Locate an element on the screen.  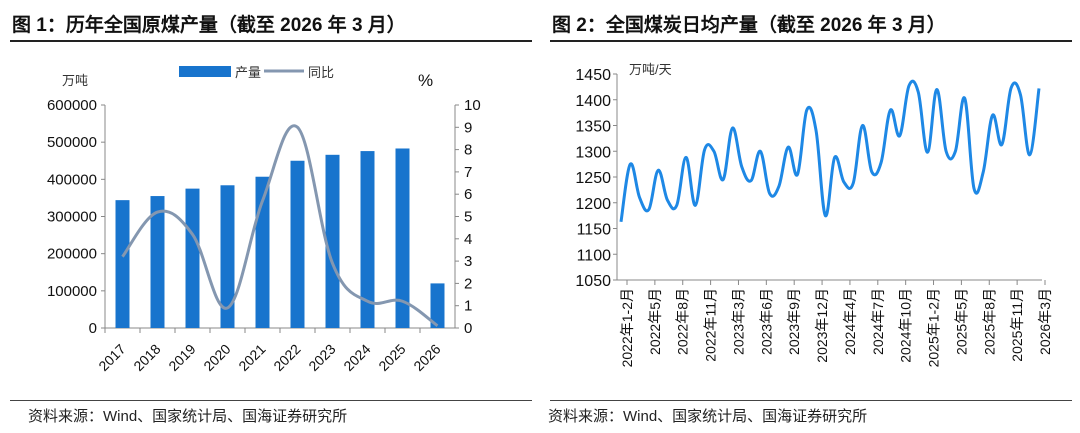
x-tick-label: 2025年1-2月 is located at coordinates (934, 327).